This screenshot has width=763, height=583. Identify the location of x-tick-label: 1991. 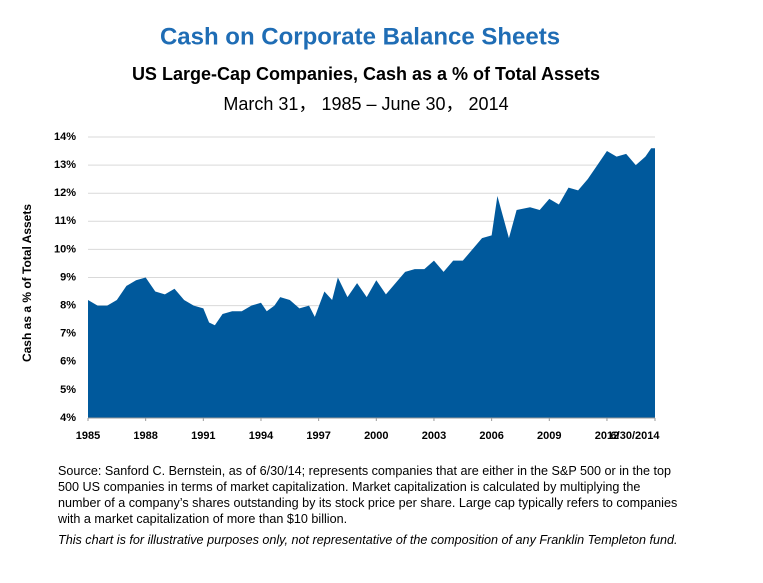
(203, 436).